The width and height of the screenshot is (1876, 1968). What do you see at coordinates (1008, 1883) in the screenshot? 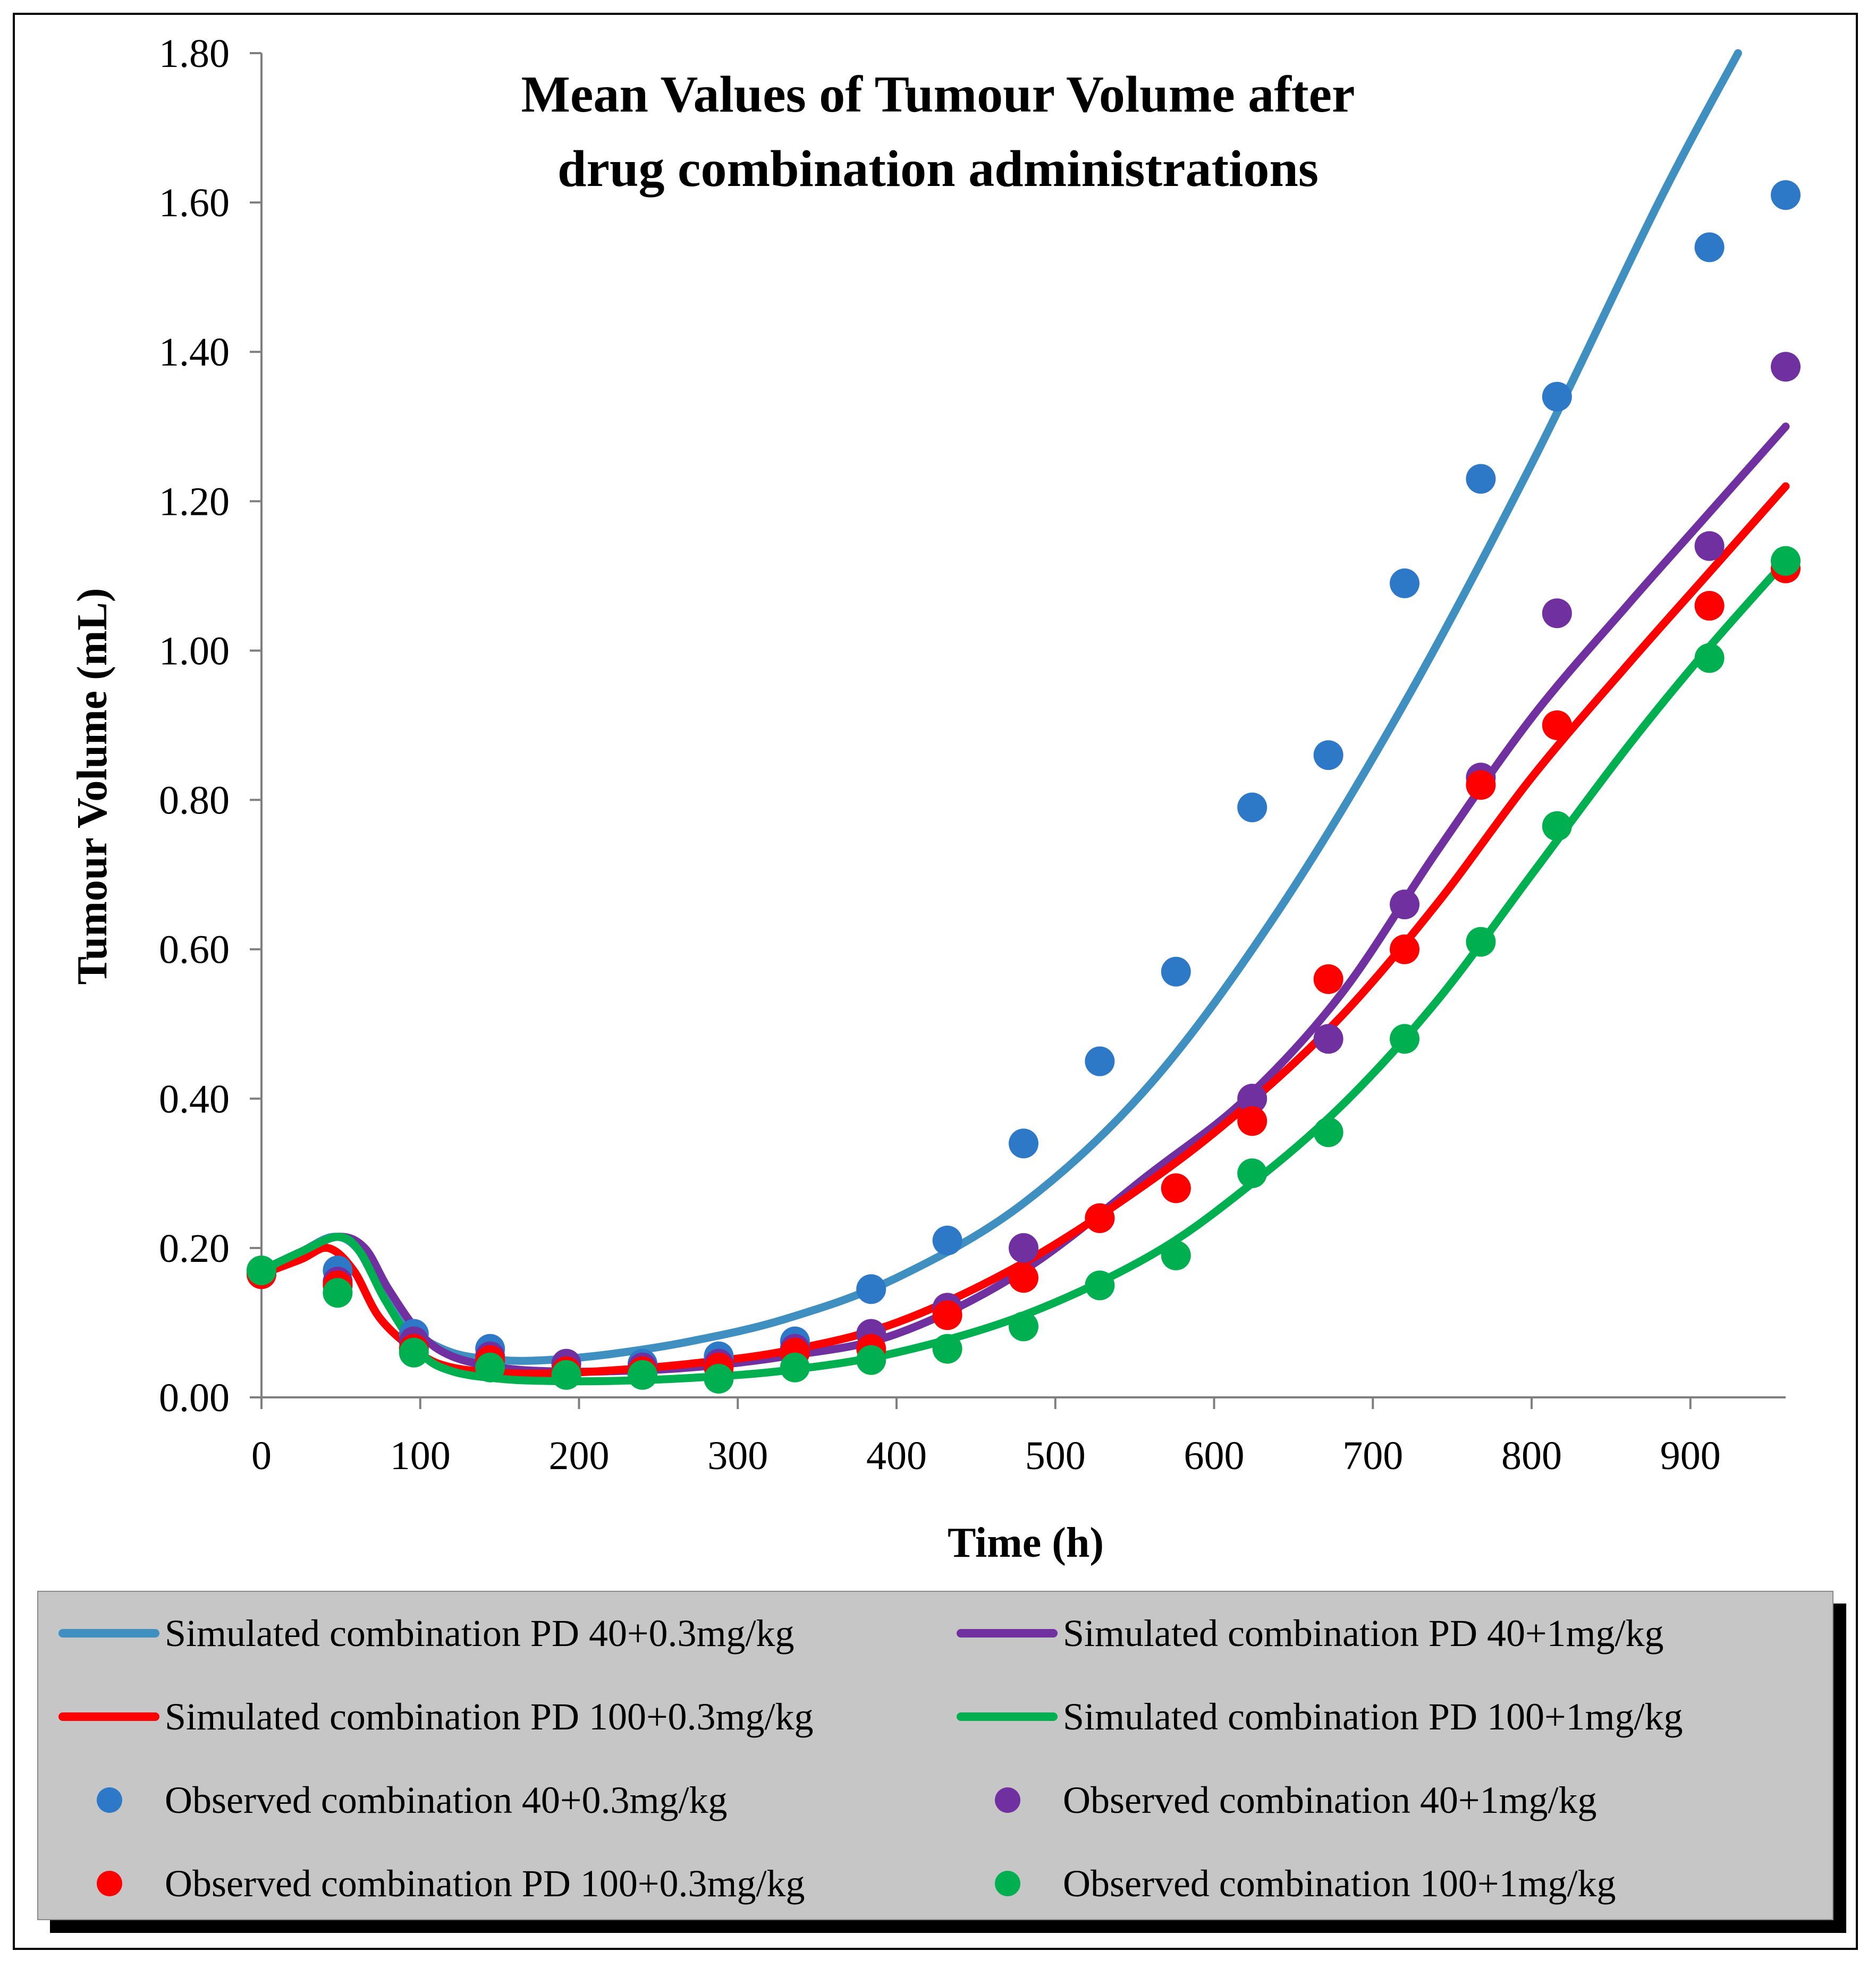
I see `dot-swatch-green` at bounding box center [1008, 1883].